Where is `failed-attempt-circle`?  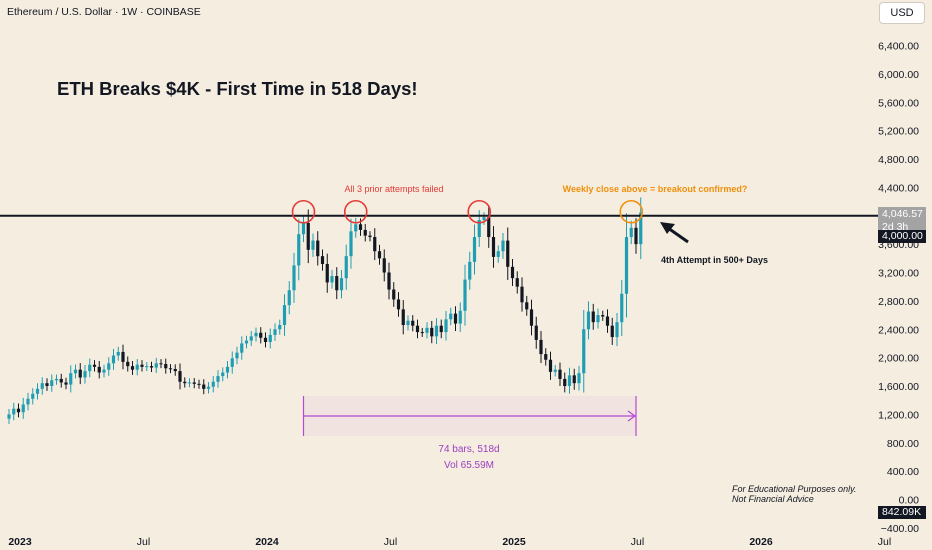 failed-attempt-circle is located at coordinates (355, 211).